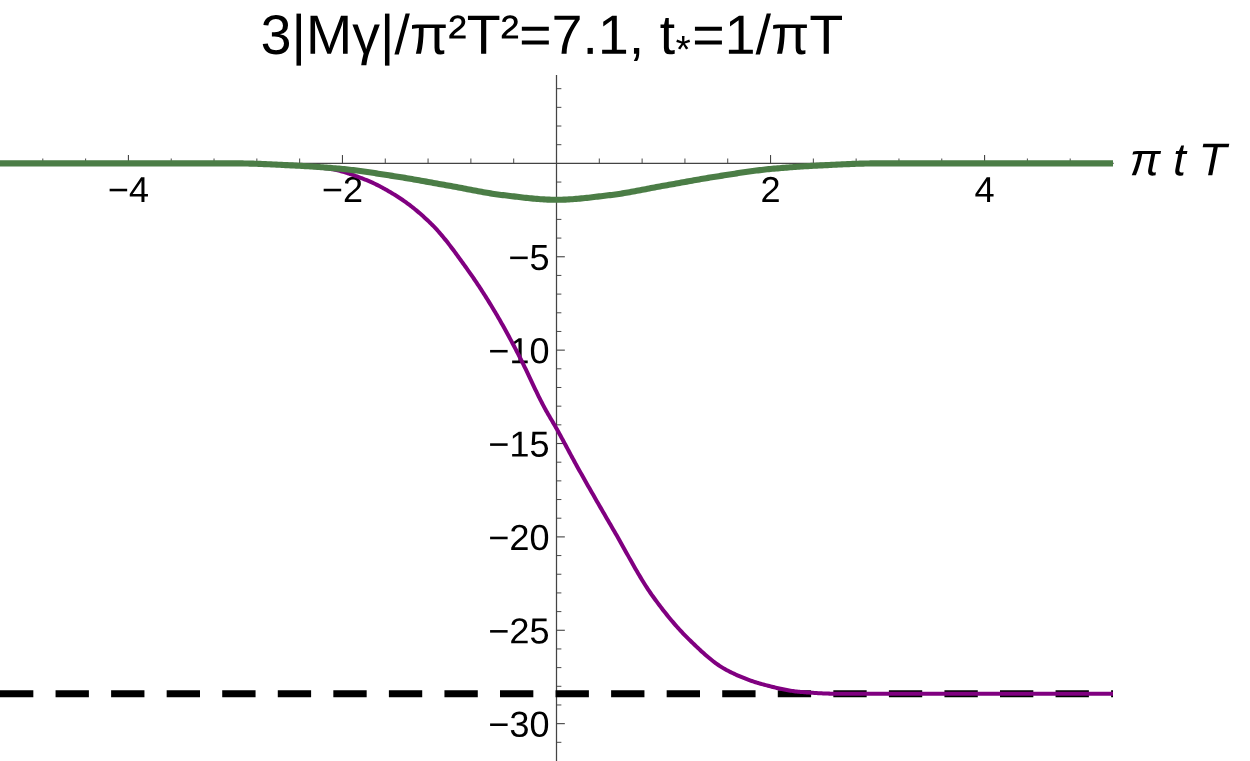 The height and width of the screenshot is (761, 1250). I want to click on chart-title: 3|Mγ|/π²T²=7.1, t$_{*}$=1/πT, so click(552, 39).